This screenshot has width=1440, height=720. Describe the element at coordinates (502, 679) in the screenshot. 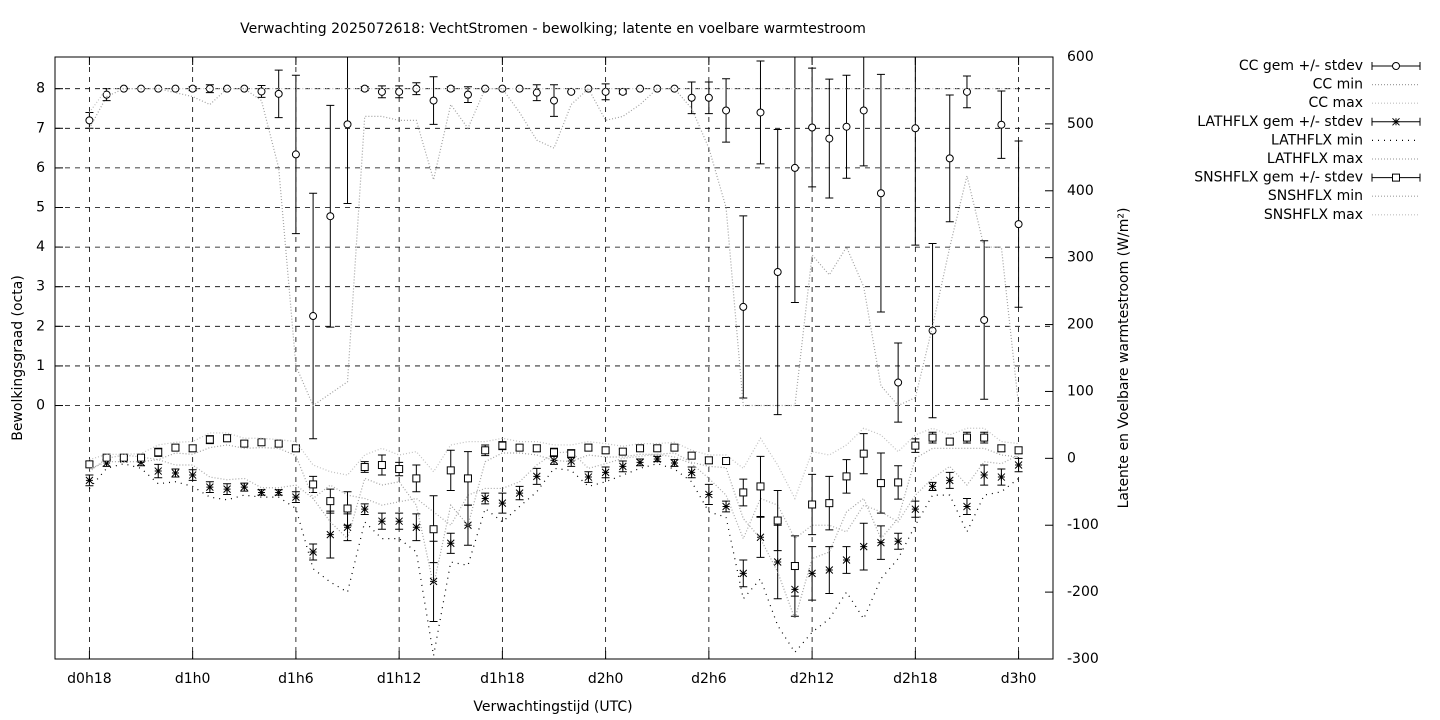

I see `x-tick-label: d1h18` at that location.